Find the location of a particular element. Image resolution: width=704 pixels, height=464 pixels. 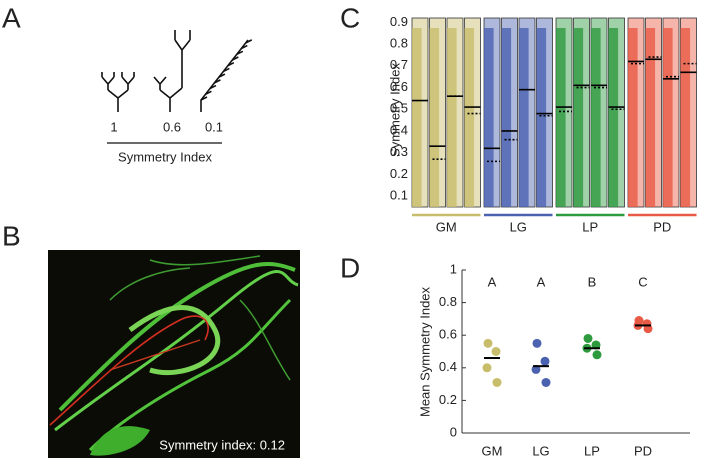

y-tick-label: 0.1 is located at coordinates (399, 195).